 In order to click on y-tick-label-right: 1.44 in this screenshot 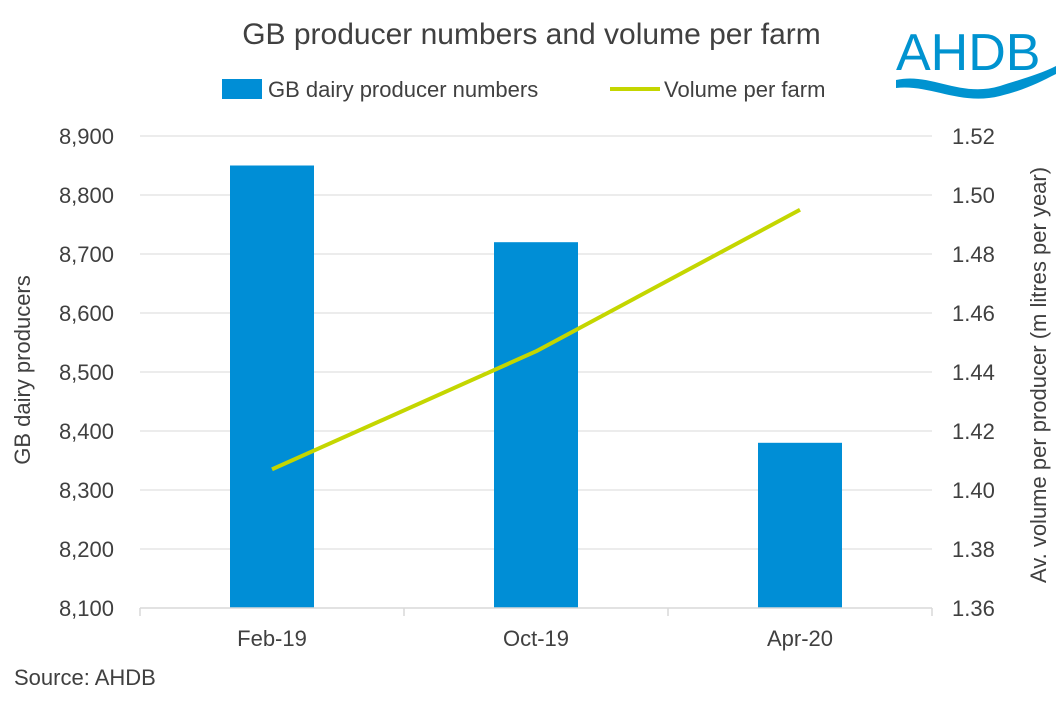, I will do `click(973, 372)`.